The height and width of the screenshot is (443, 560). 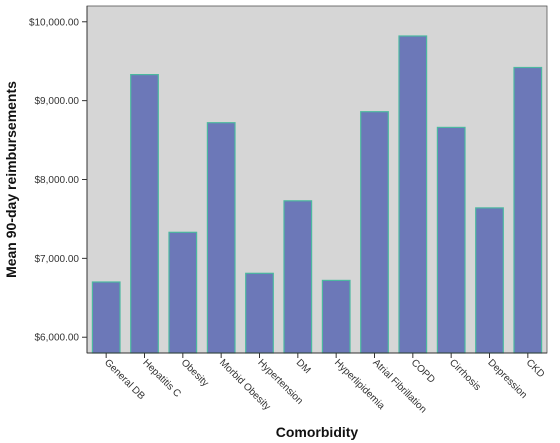 What do you see at coordinates (54, 22) in the screenshot?
I see `y-tick-label: $10,000.00` at bounding box center [54, 22].